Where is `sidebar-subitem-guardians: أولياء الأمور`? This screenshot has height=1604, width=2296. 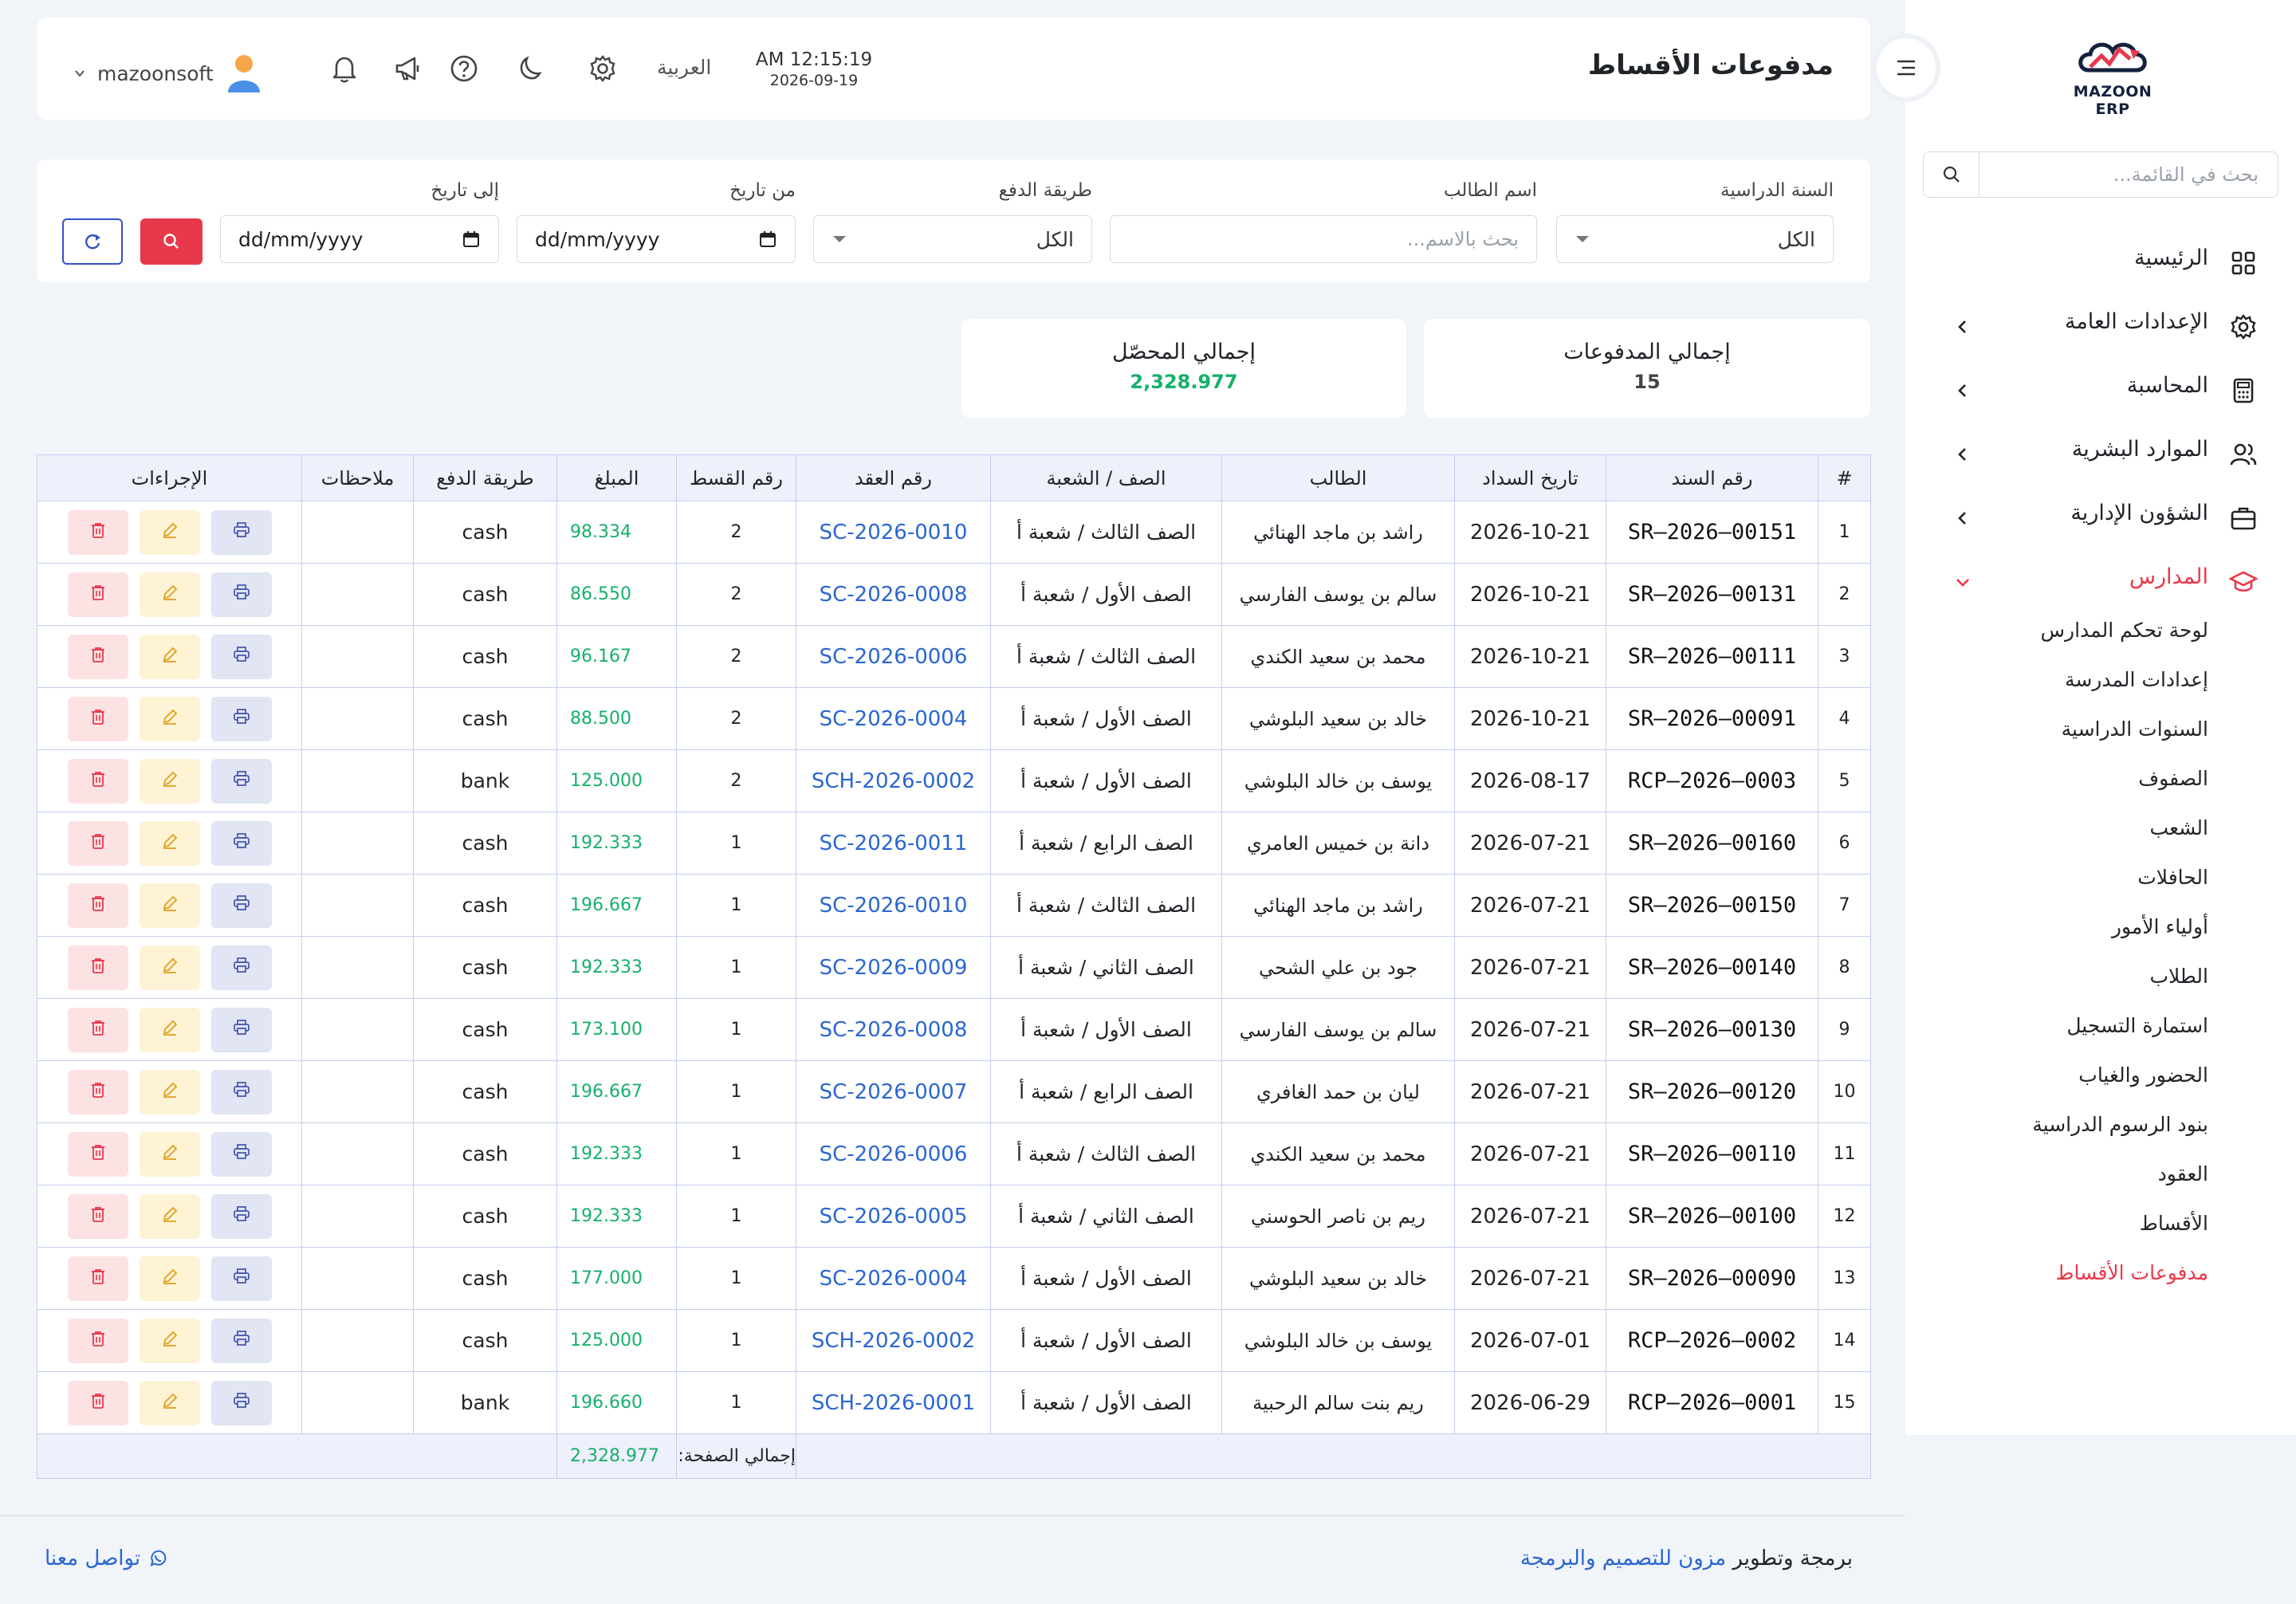 sidebar-subitem-guardians: أولياء الأمور is located at coordinates (2159, 926).